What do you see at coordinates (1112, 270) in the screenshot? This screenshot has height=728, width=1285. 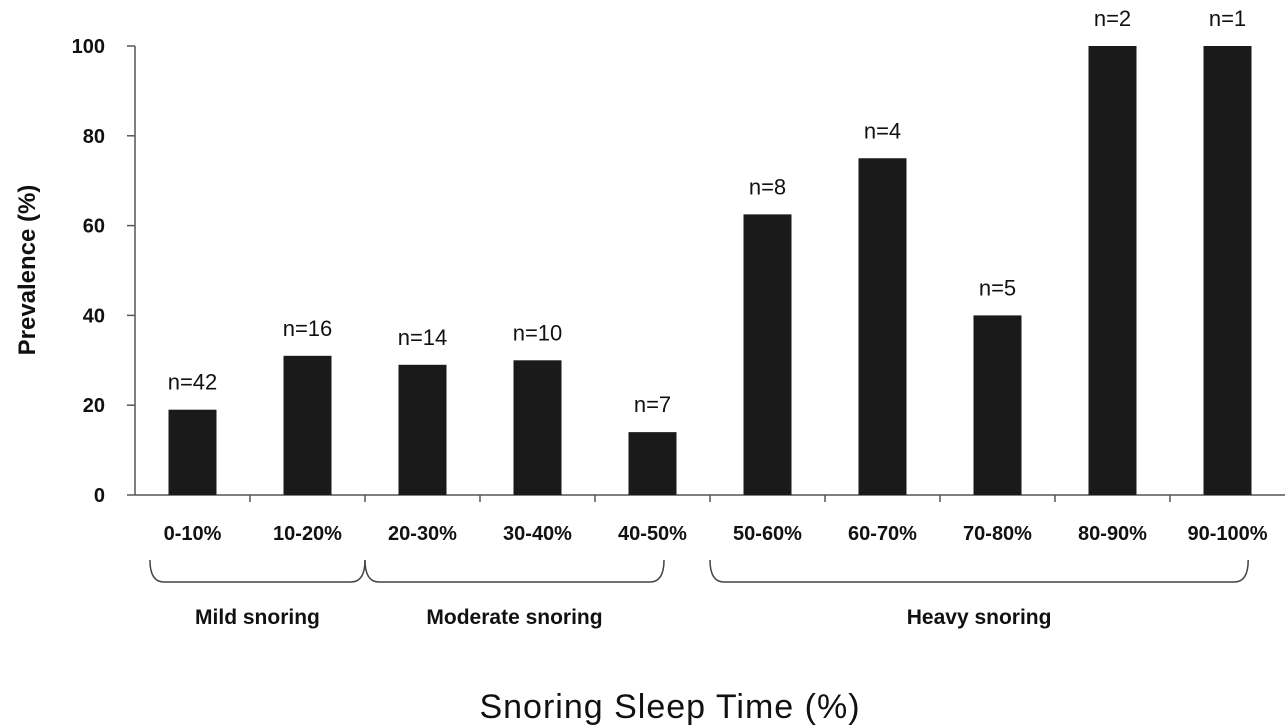 I see `bar-80-90pct` at bounding box center [1112, 270].